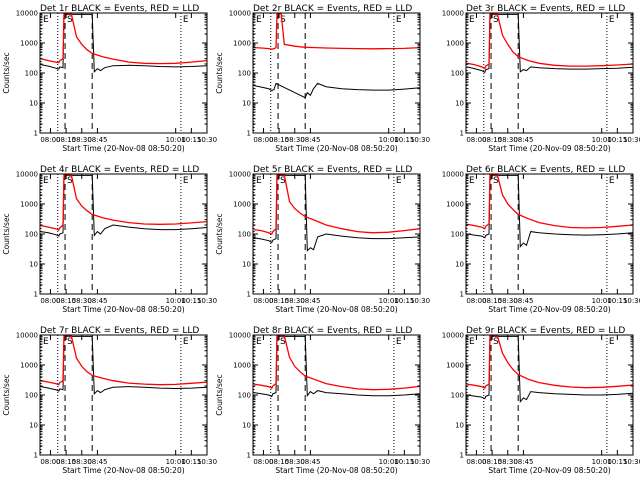 The height and width of the screenshot is (480, 640). What do you see at coordinates (119, 9) in the screenshot?
I see `panel-title: Det 1r BLACK = Events, RED = LLD` at bounding box center [119, 9].